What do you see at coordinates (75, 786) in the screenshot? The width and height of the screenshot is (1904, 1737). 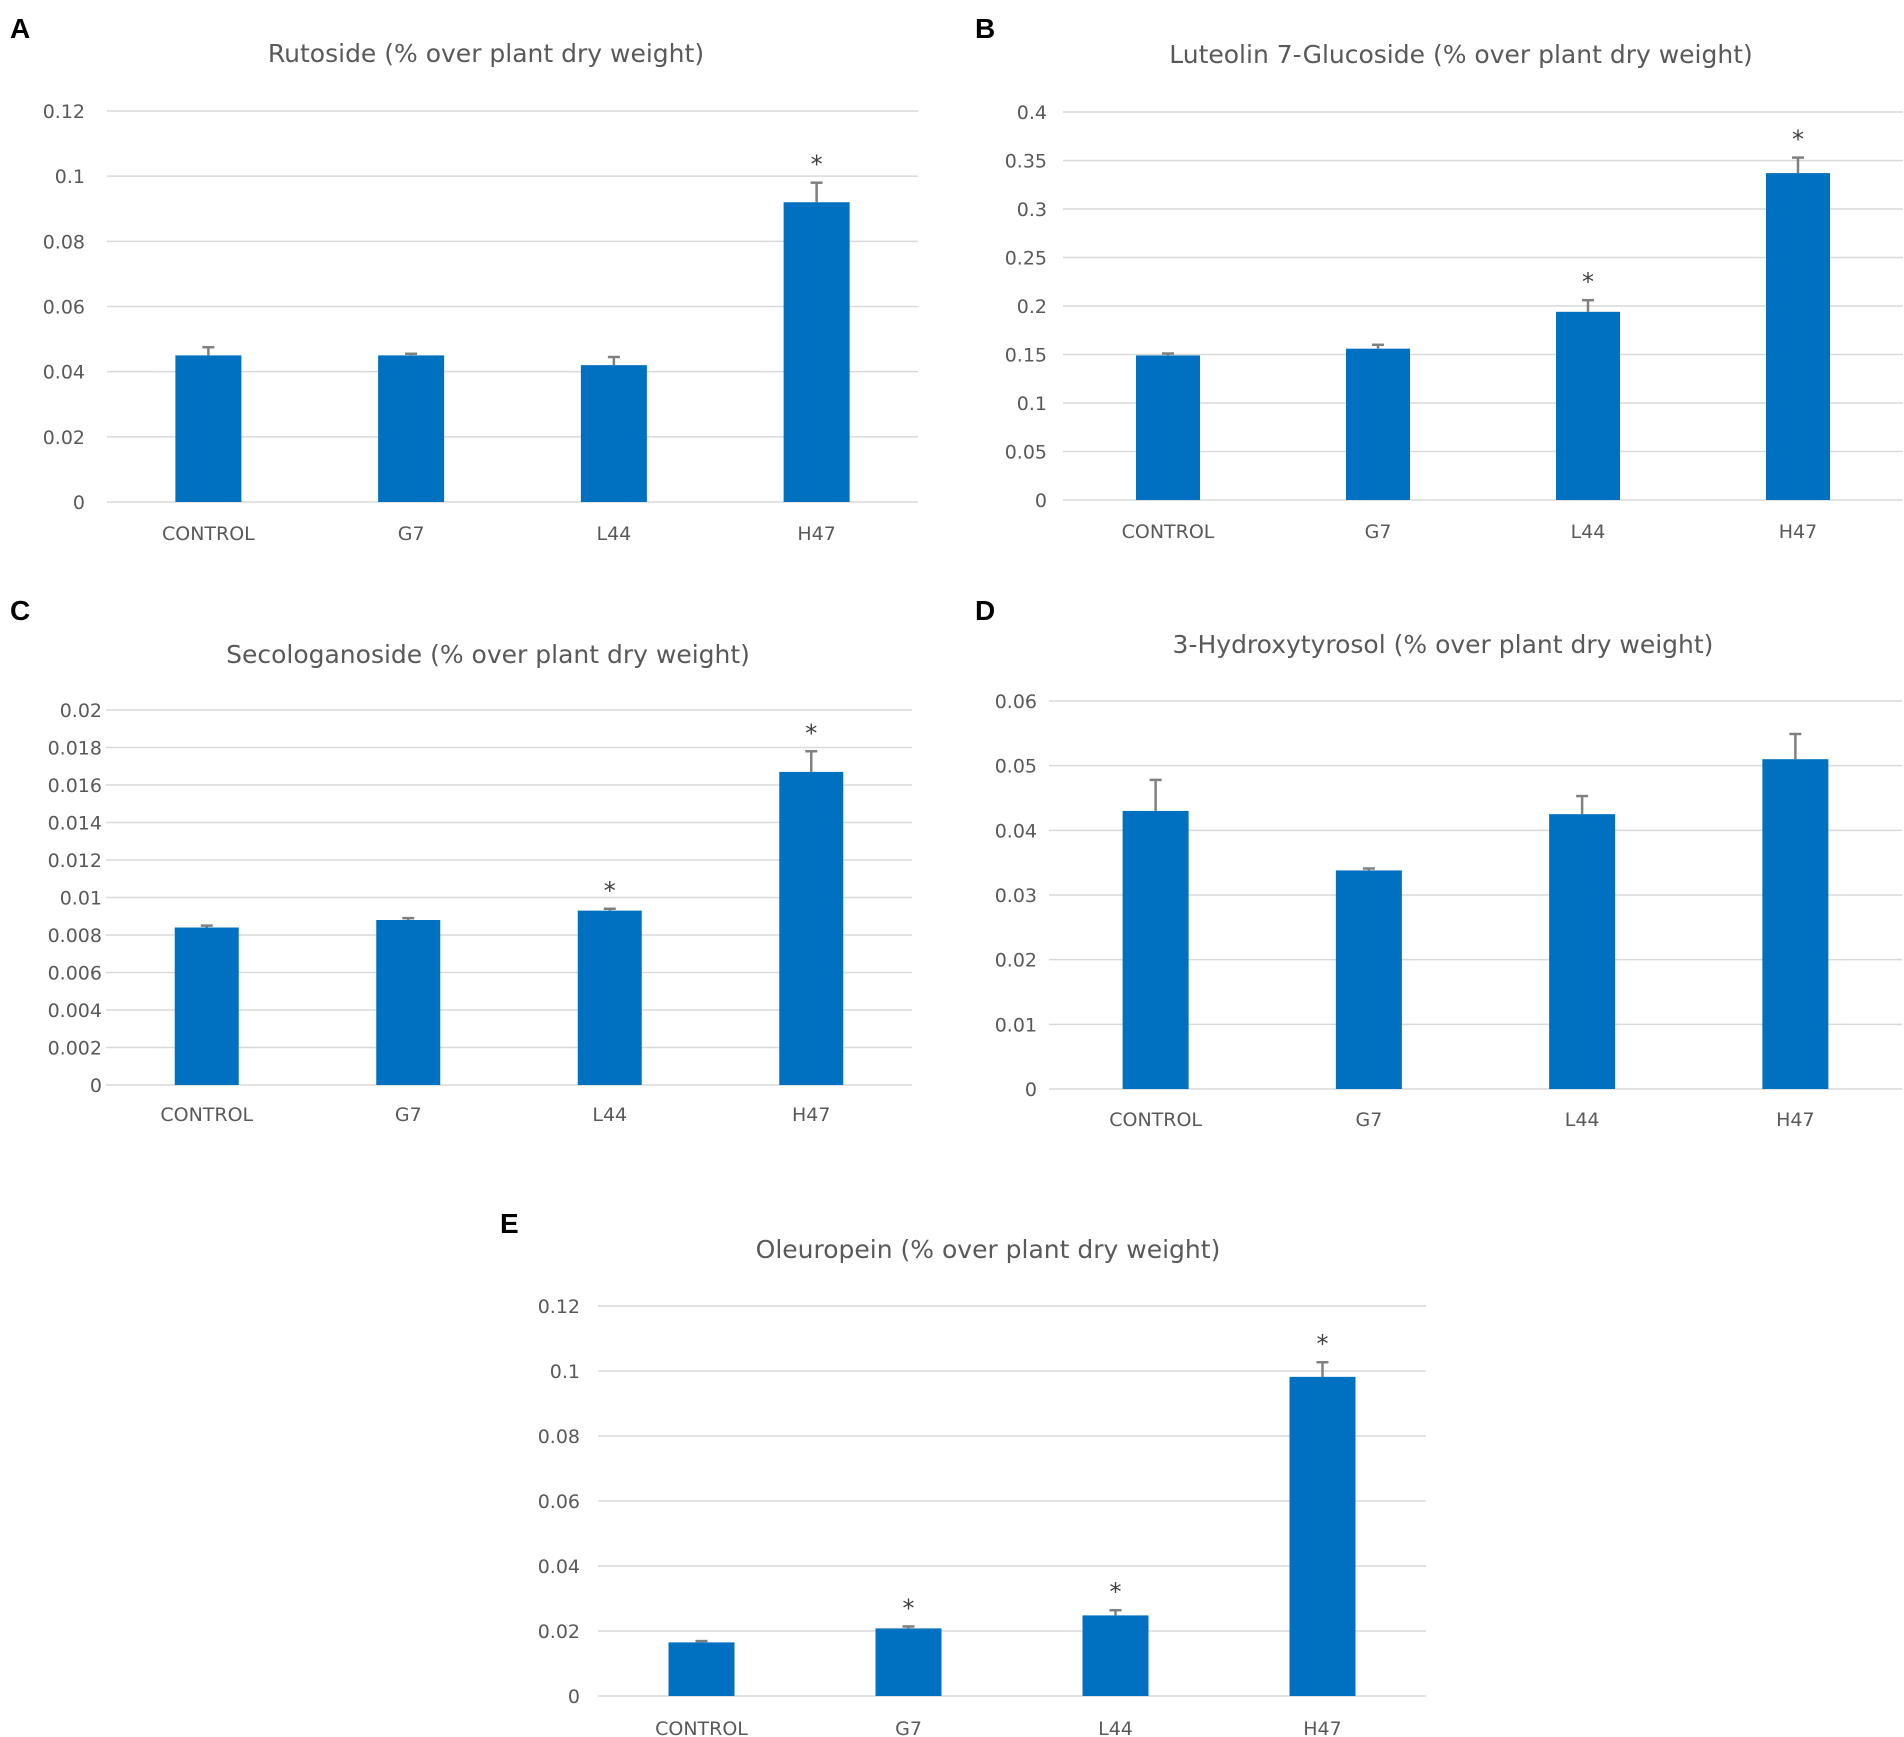 I see `y-tick-label: 0.016` at bounding box center [75, 786].